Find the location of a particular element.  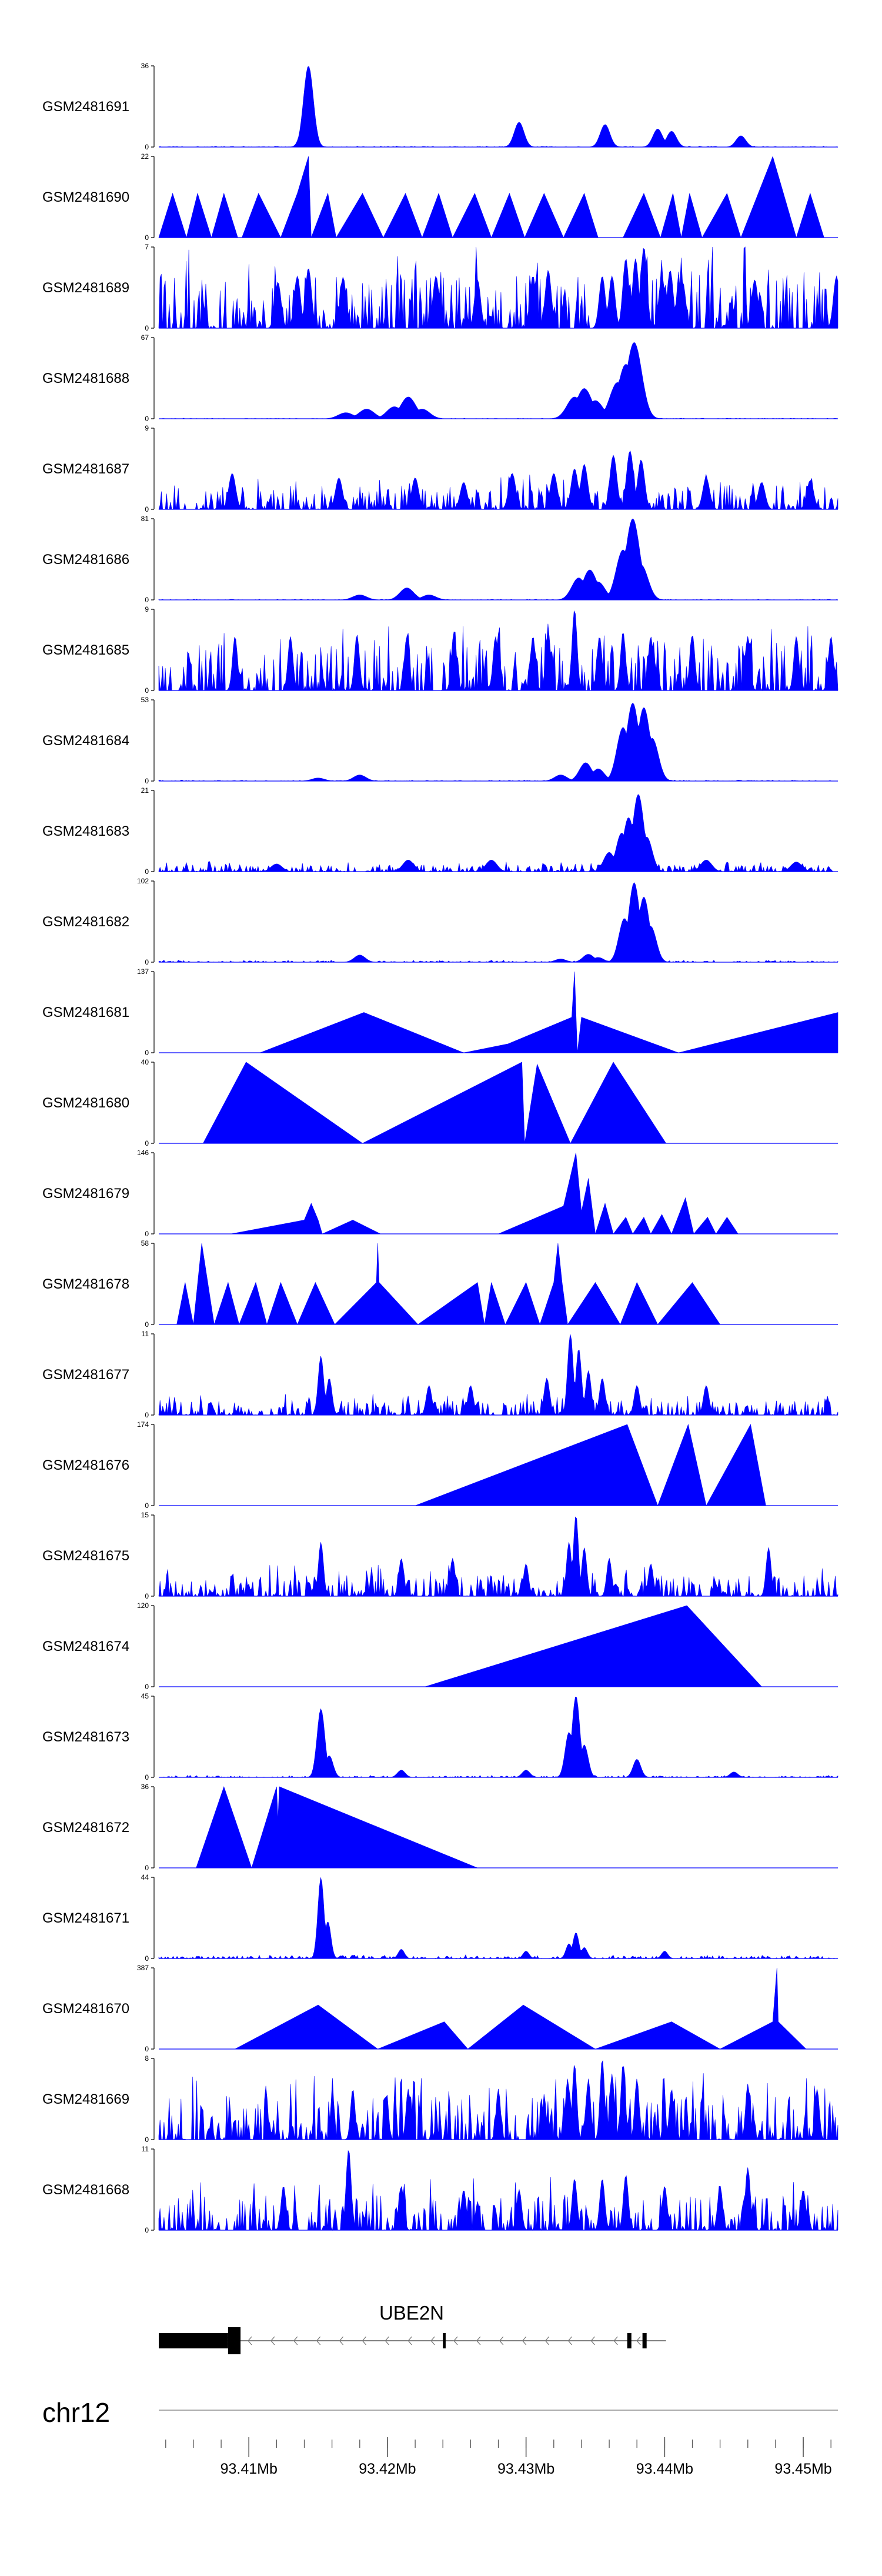

track-GSM2481685: GSM2481685 9 0 is located at coordinates (440, 650).